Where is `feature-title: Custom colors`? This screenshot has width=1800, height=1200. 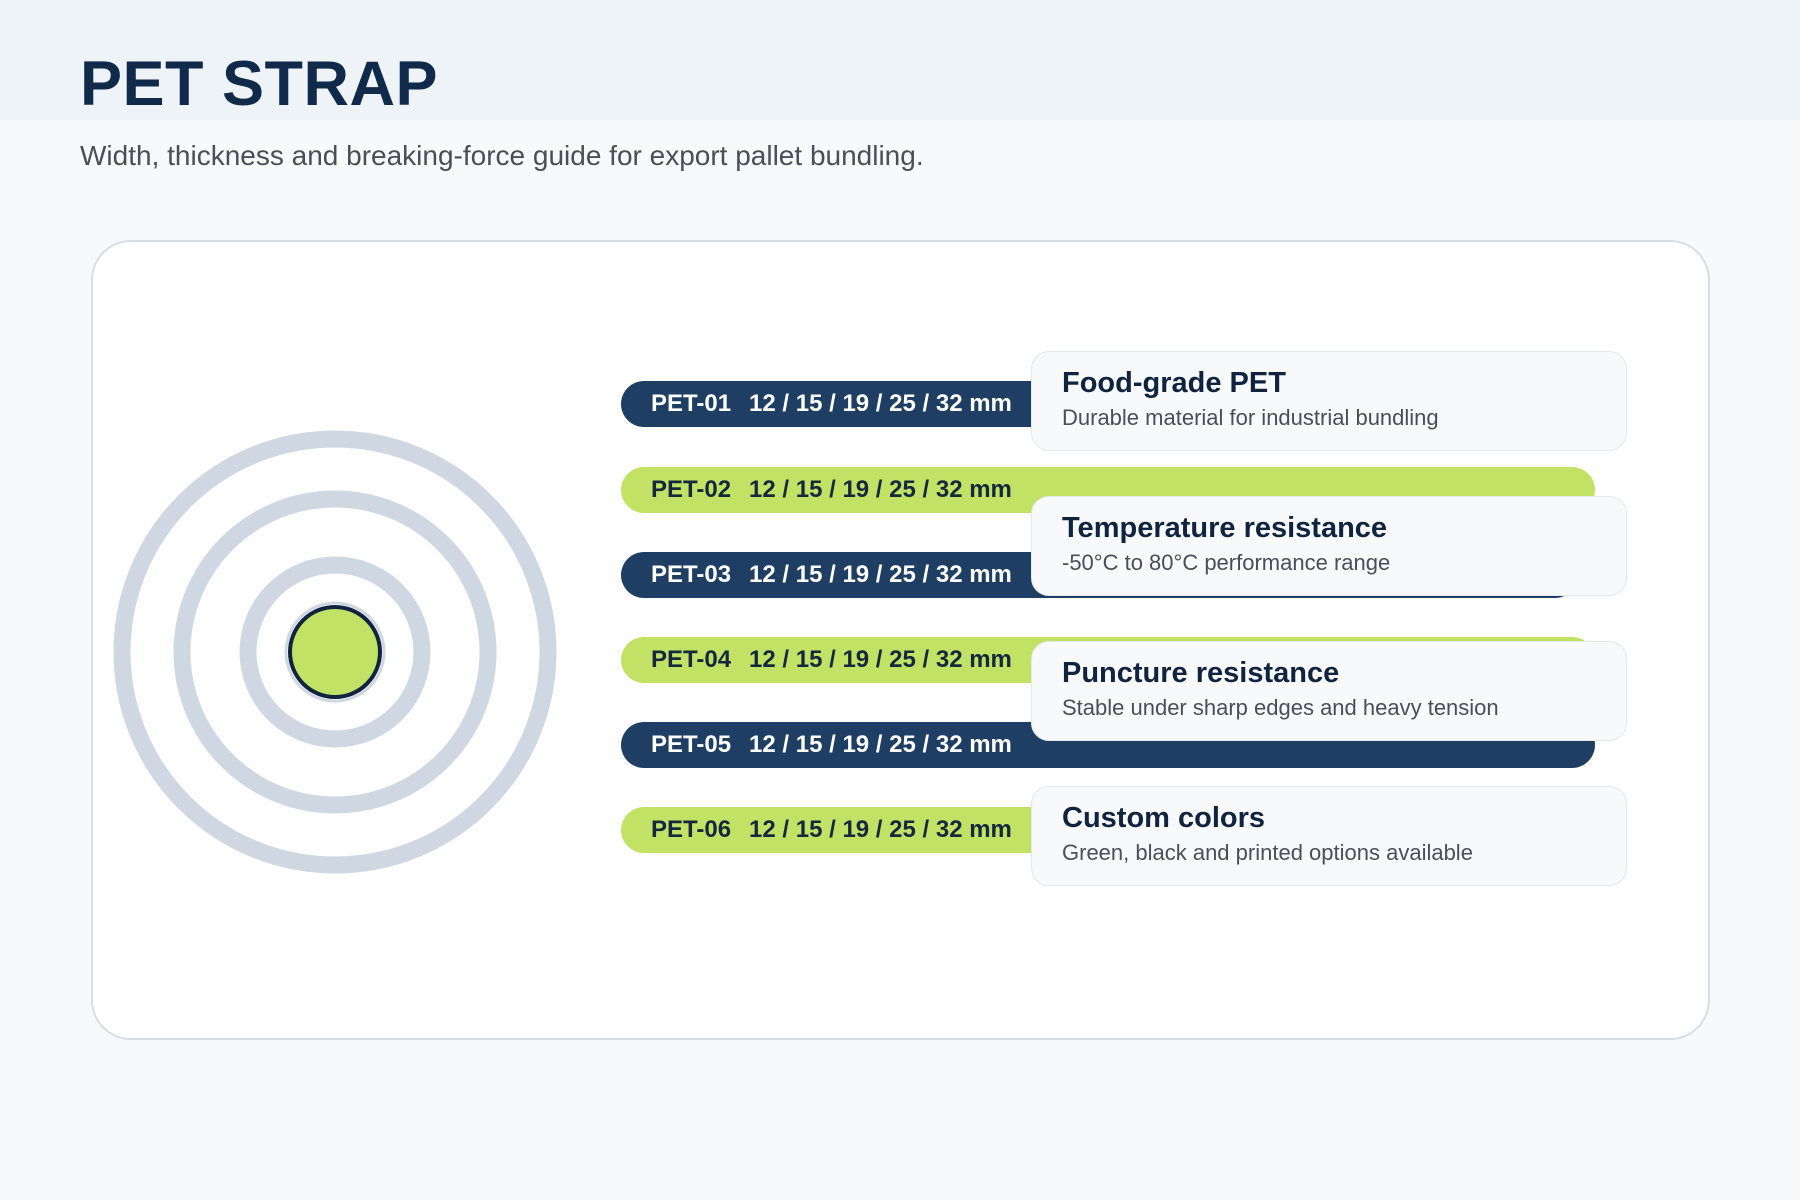
feature-title: Custom colors is located at coordinates (1164, 818).